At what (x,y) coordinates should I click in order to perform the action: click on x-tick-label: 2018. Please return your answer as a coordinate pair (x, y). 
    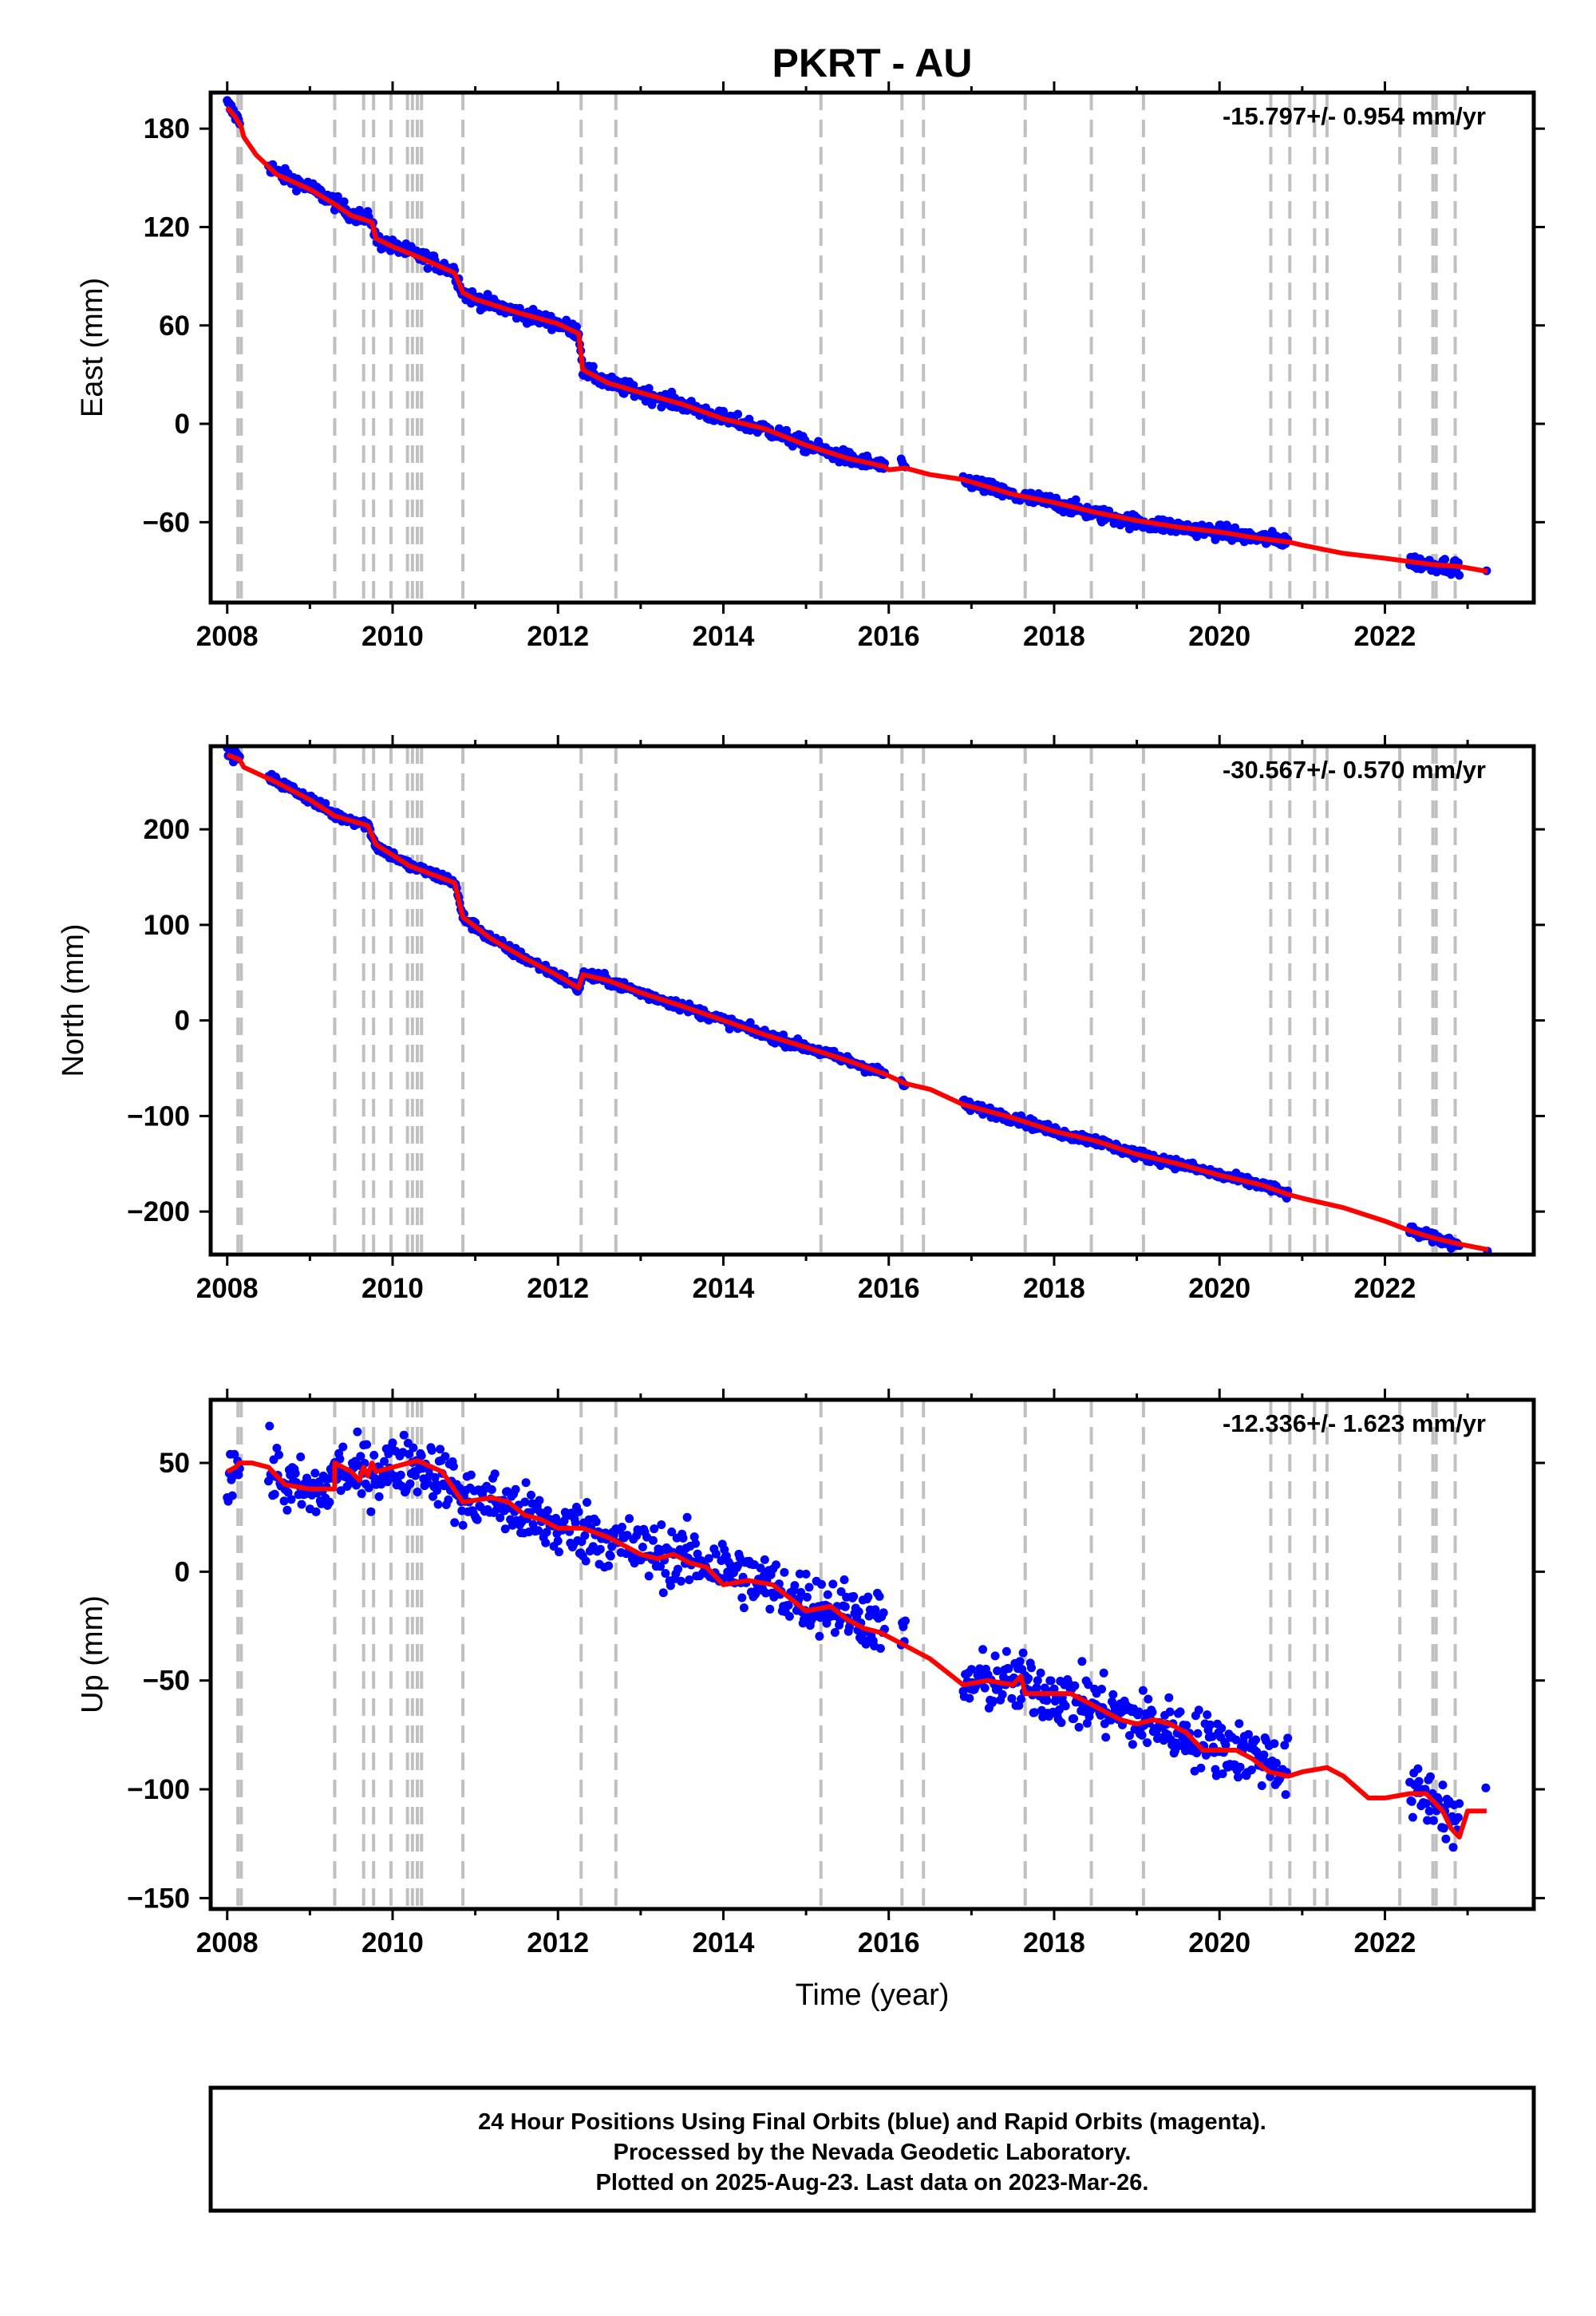
    Looking at the image, I should click on (1054, 1942).